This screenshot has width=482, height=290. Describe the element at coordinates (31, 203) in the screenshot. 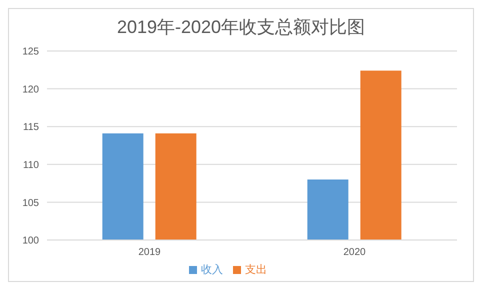

I see `y-tick-label: 105` at that location.